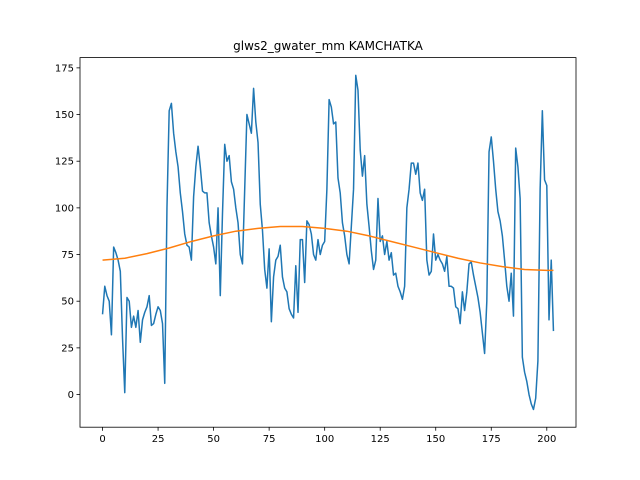 The image size is (640, 480). What do you see at coordinates (71, 395) in the screenshot?
I see `y-tick-label: 0` at bounding box center [71, 395].